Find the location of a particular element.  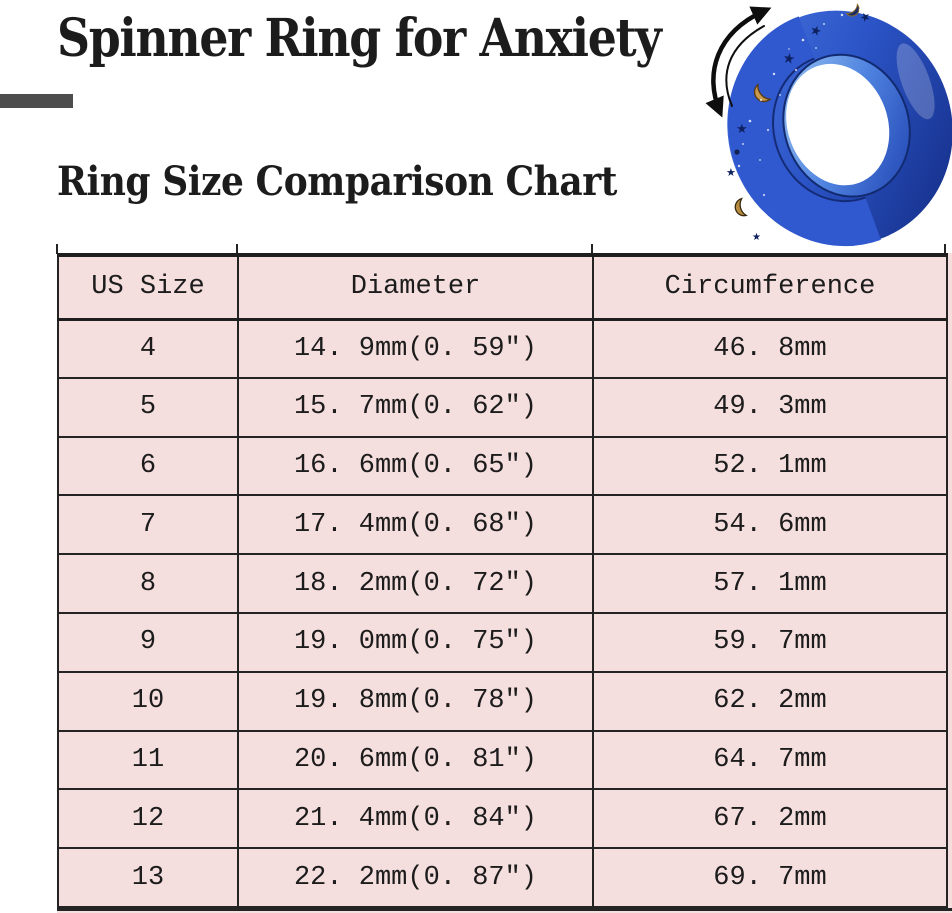

spinner-ring-image: ★ ★ ★ ★ ★ ★ is located at coordinates (828, 126).